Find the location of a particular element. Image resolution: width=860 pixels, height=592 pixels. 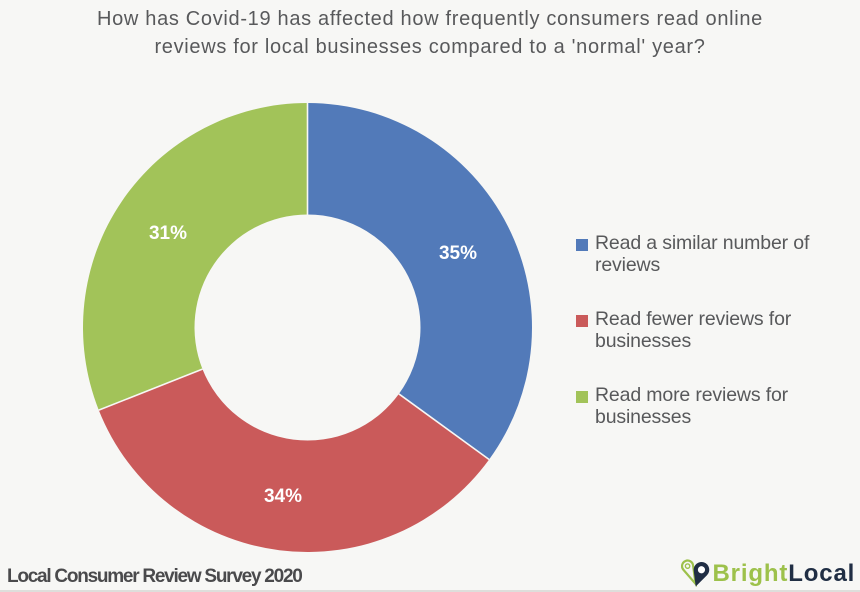

svg-text: 31% is located at coordinates (168, 233).